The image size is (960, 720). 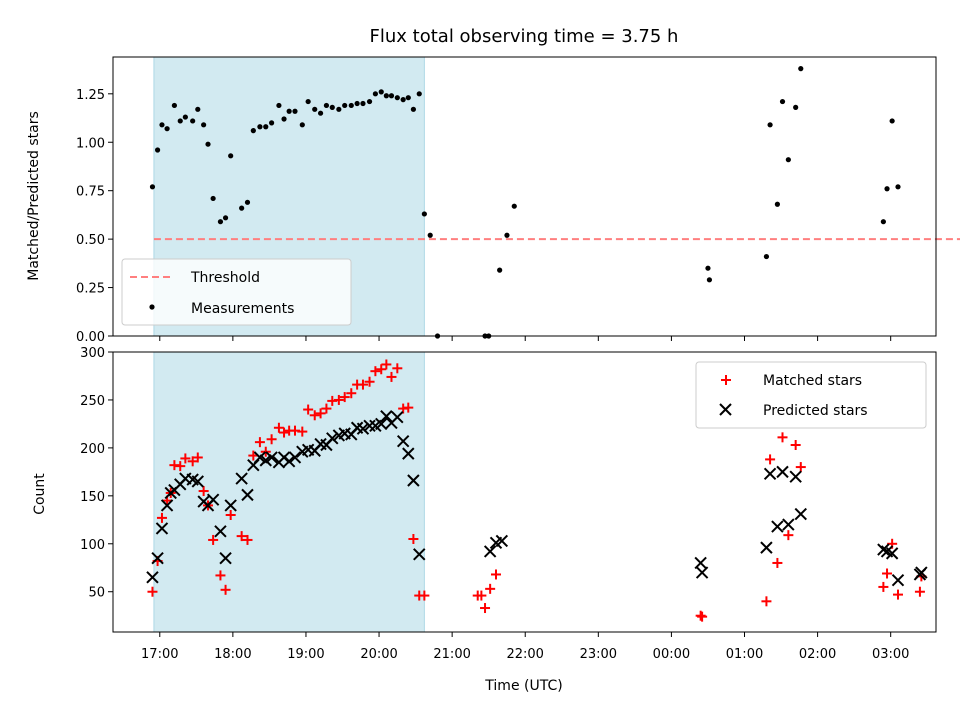 What do you see at coordinates (811, 395) in the screenshot?
I see `bottom-legend-box` at bounding box center [811, 395].